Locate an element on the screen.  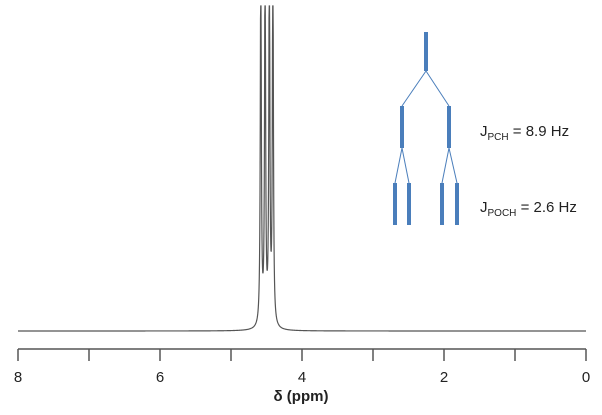
x-tick-label: 8 is located at coordinates (18, 377).